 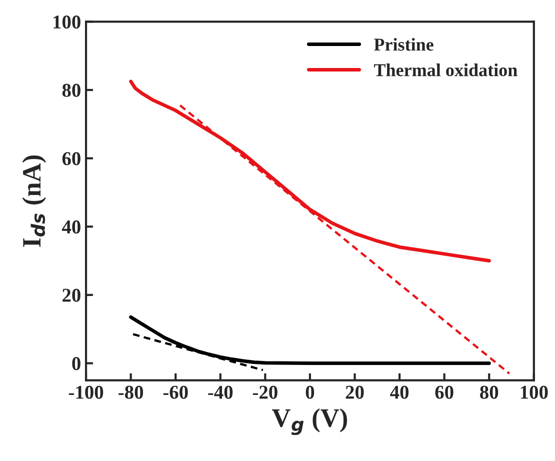 What do you see at coordinates (86, 392) in the screenshot?
I see `x-tick-label: -100` at bounding box center [86, 392].